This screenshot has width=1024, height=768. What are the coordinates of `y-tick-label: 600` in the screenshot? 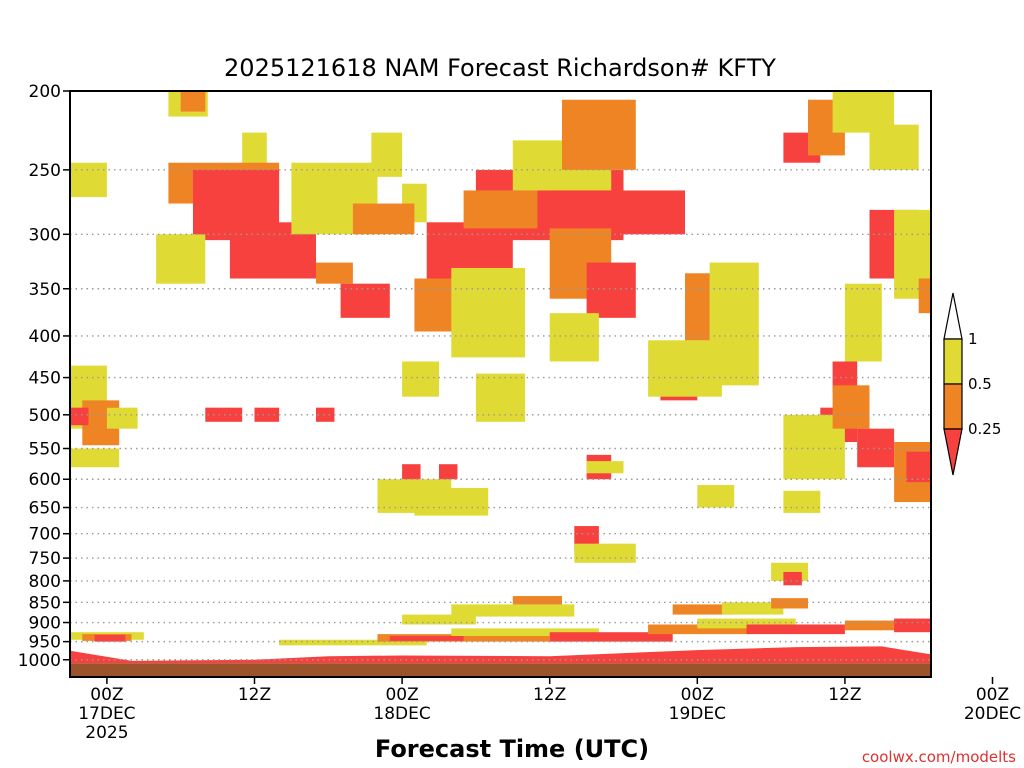 It's located at (45, 480).